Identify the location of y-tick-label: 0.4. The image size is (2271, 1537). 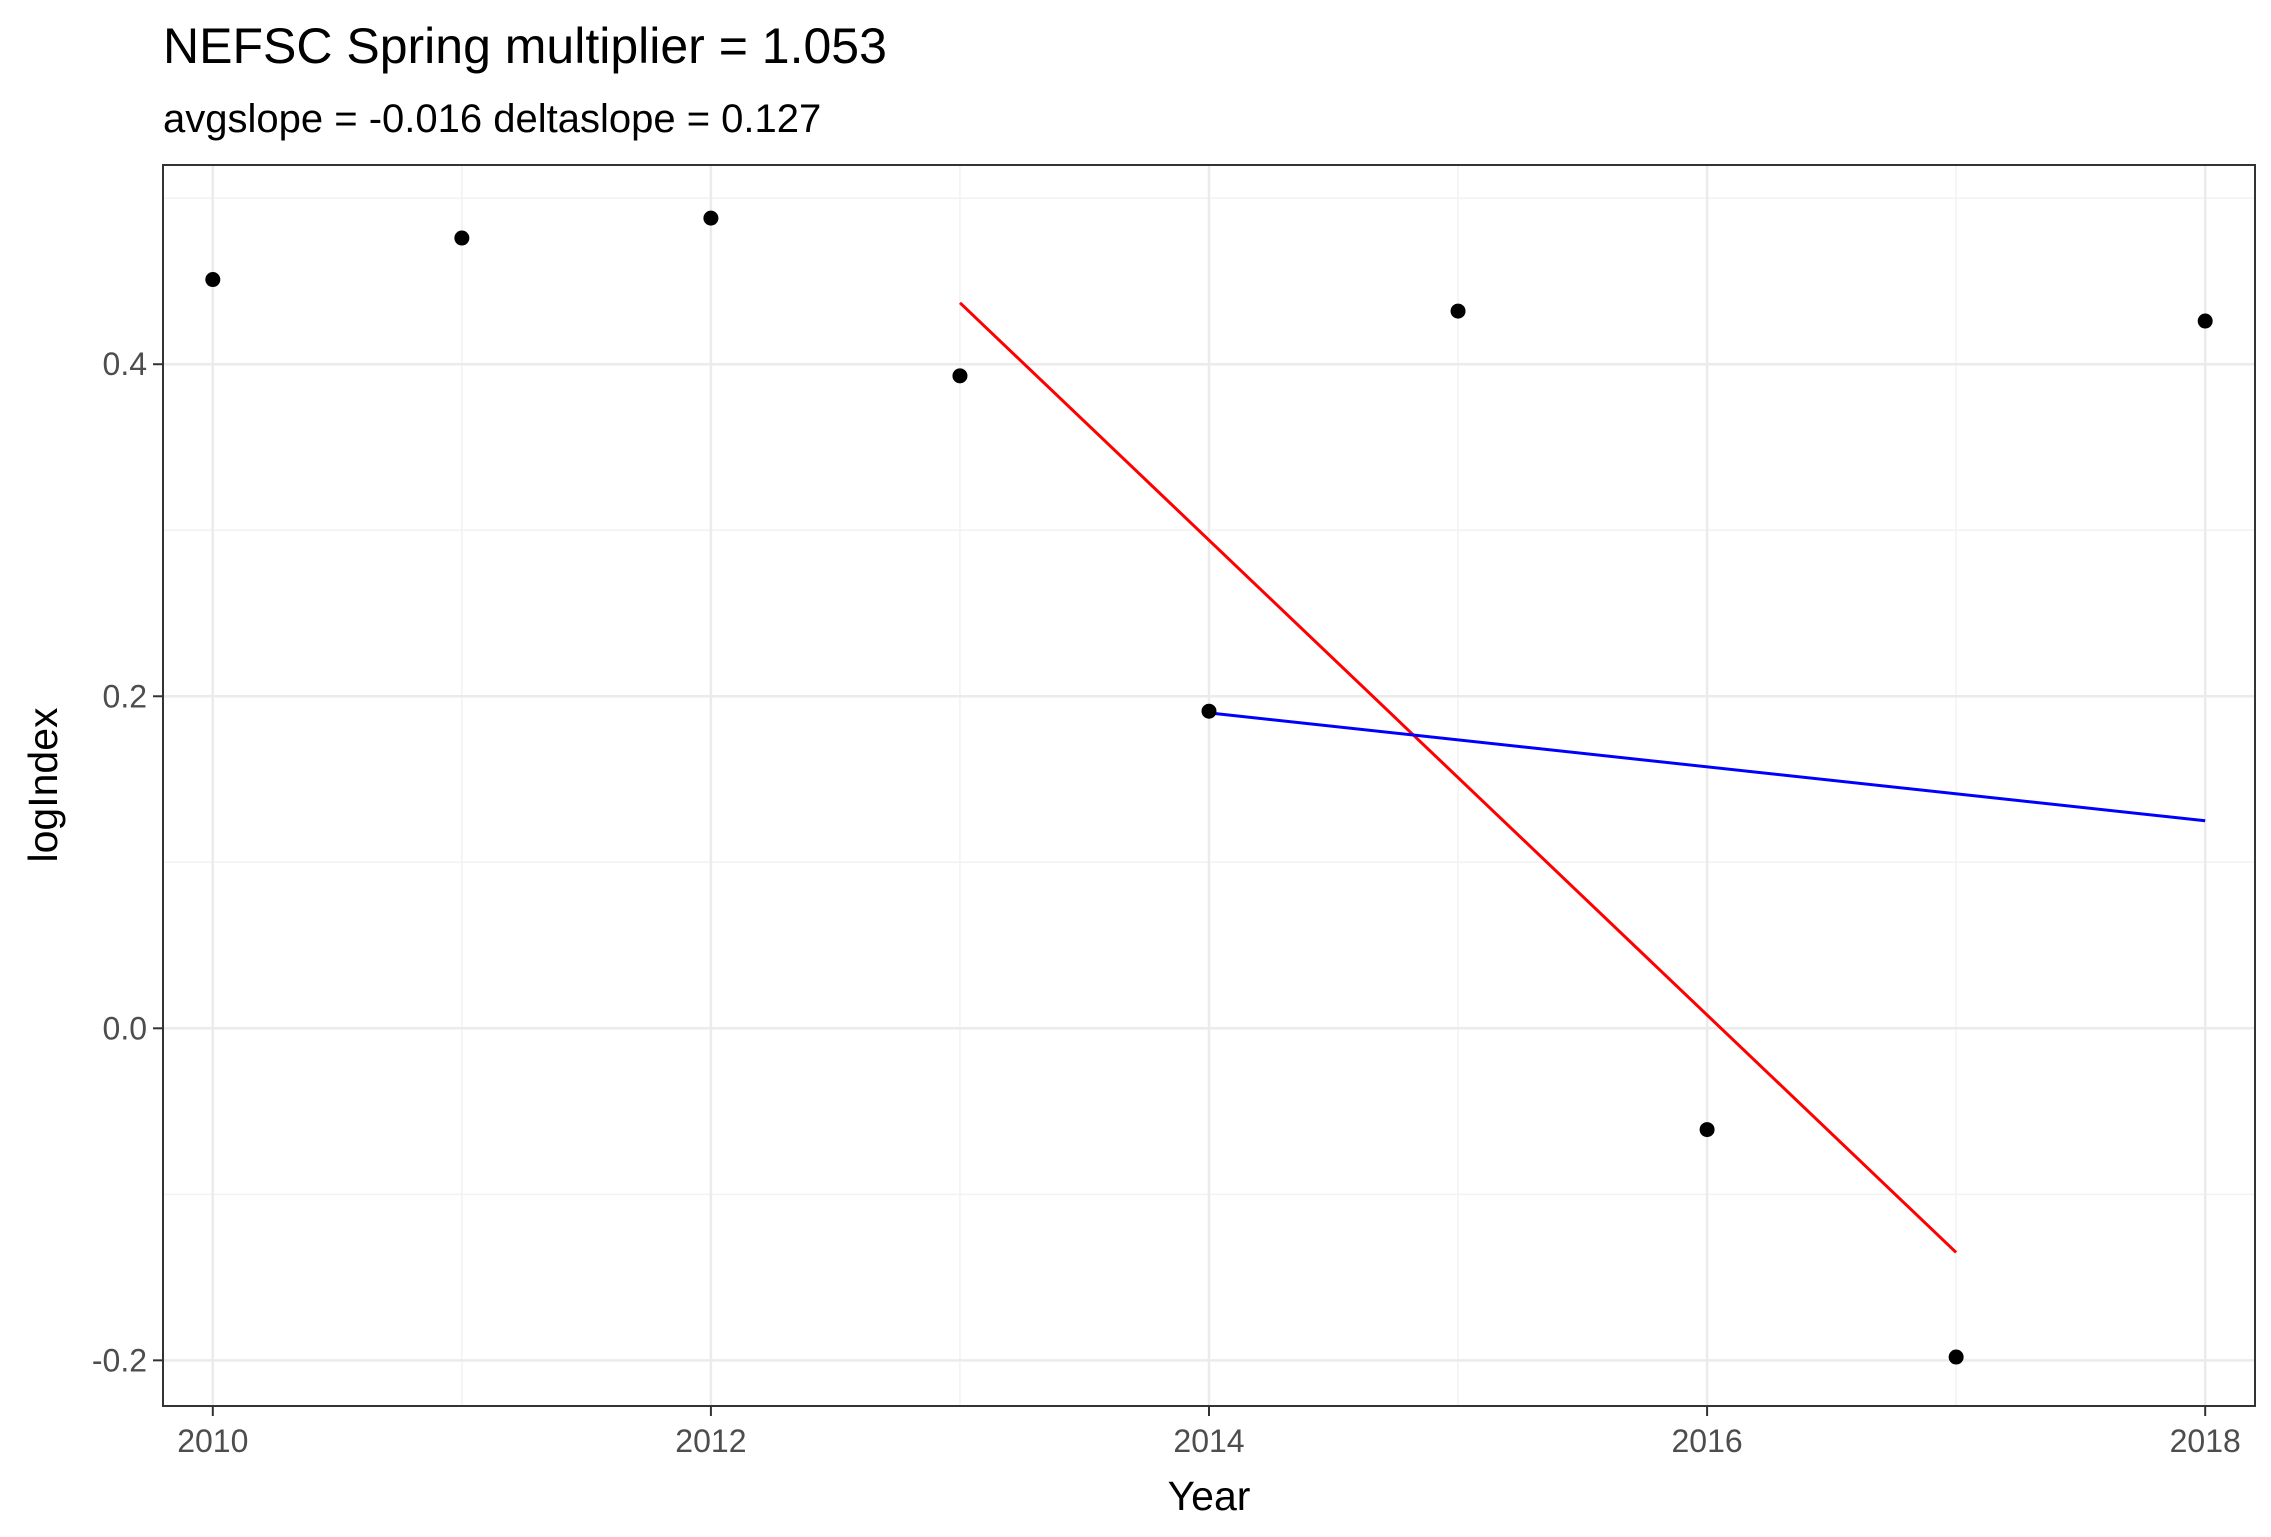
(125, 364).